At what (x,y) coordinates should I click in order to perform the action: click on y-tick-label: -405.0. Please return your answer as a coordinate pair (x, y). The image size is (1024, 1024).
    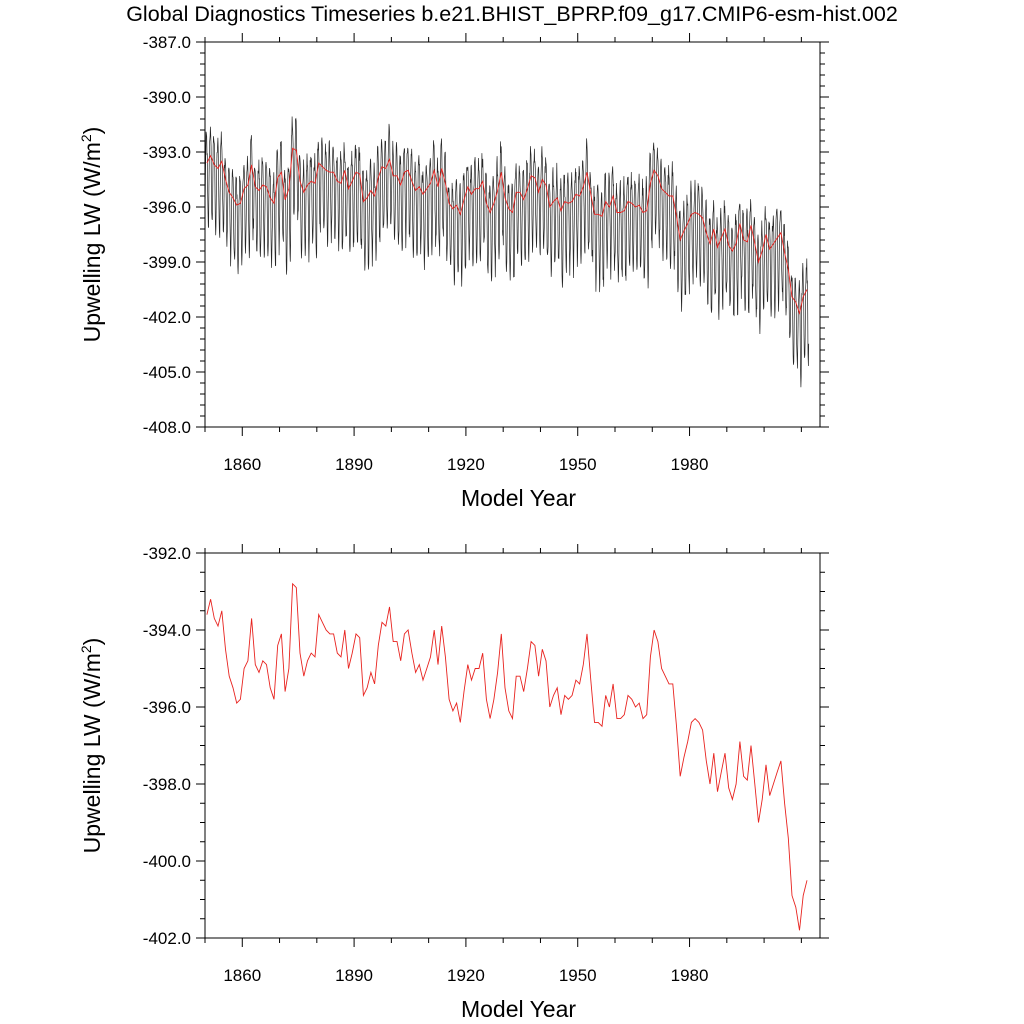
    Looking at the image, I should click on (167, 372).